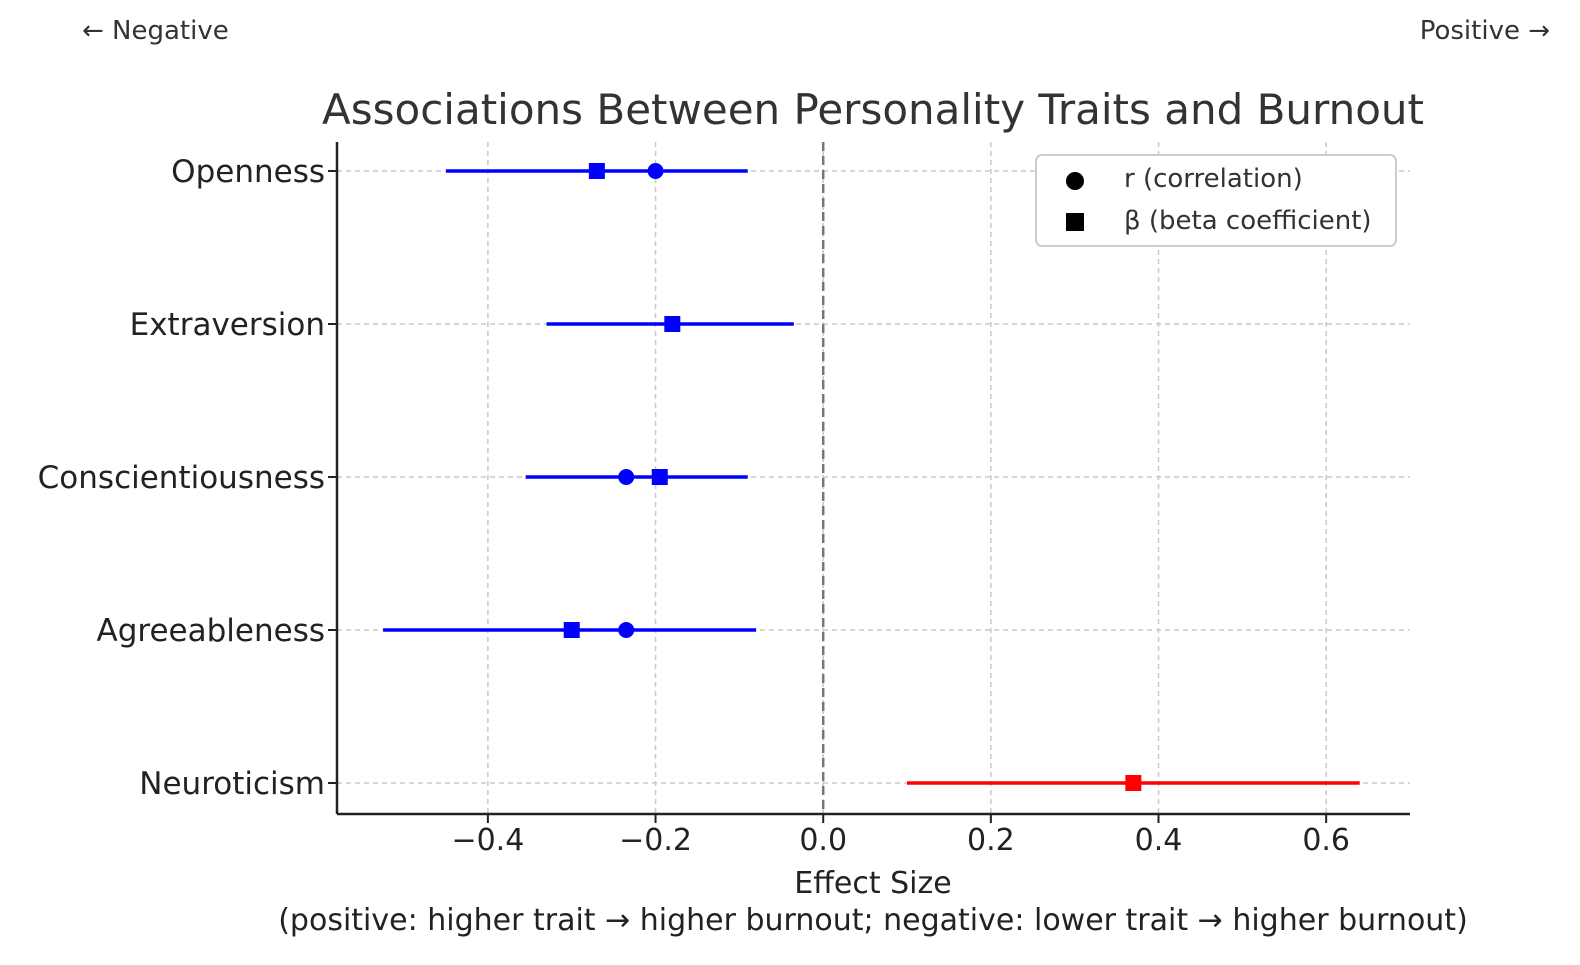 The image size is (1580, 965). Describe the element at coordinates (596, 171) in the screenshot. I see `beta-marker-openness` at that location.